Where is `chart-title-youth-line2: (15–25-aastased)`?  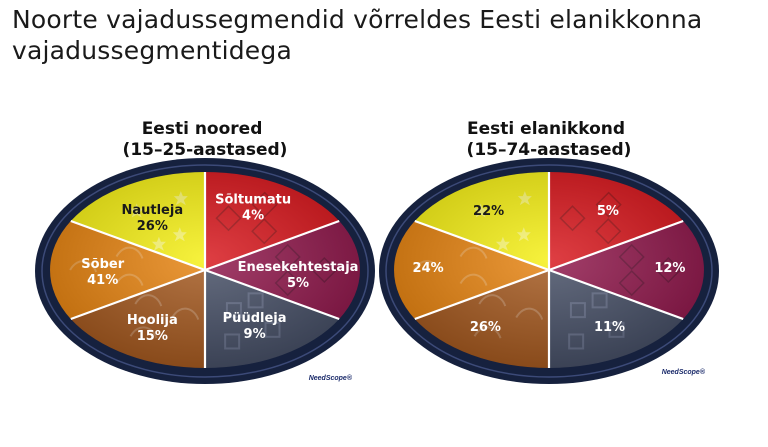 chart-title-youth-line2: (15–25-aastased) is located at coordinates (205, 150).